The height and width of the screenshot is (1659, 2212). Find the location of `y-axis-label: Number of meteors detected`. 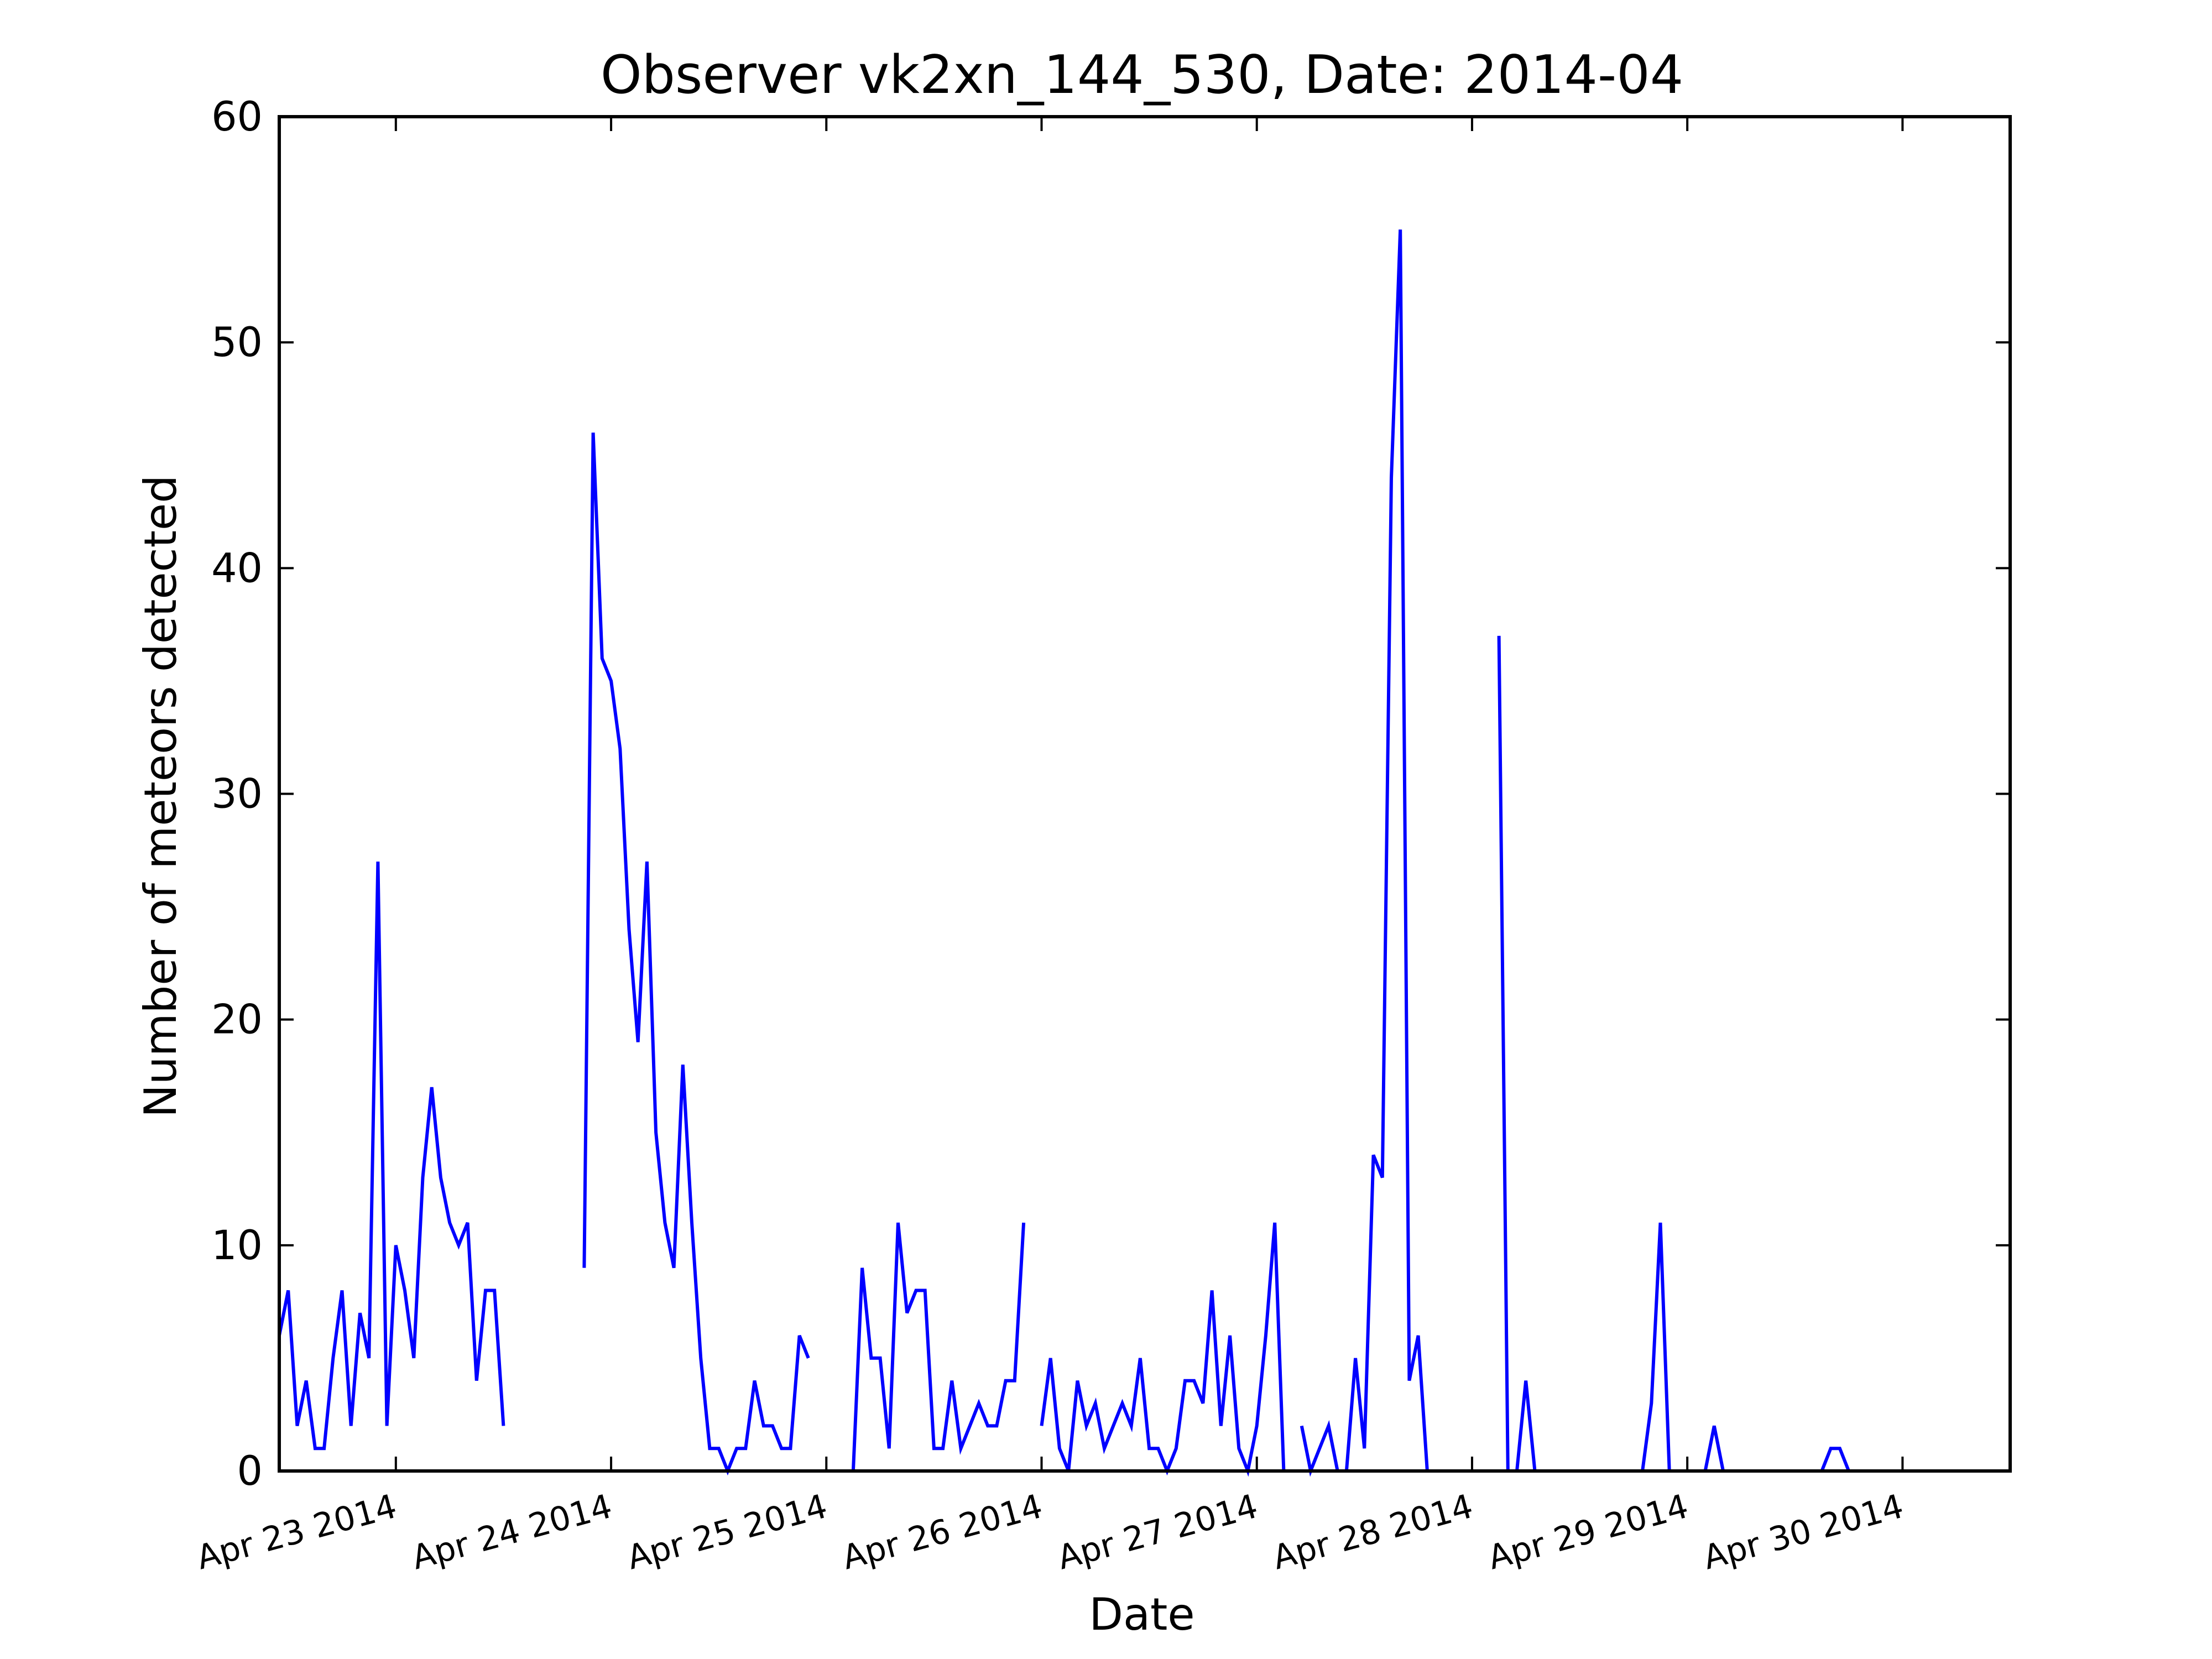

y-axis-label: Number of meteors detected is located at coordinates (161, 797).